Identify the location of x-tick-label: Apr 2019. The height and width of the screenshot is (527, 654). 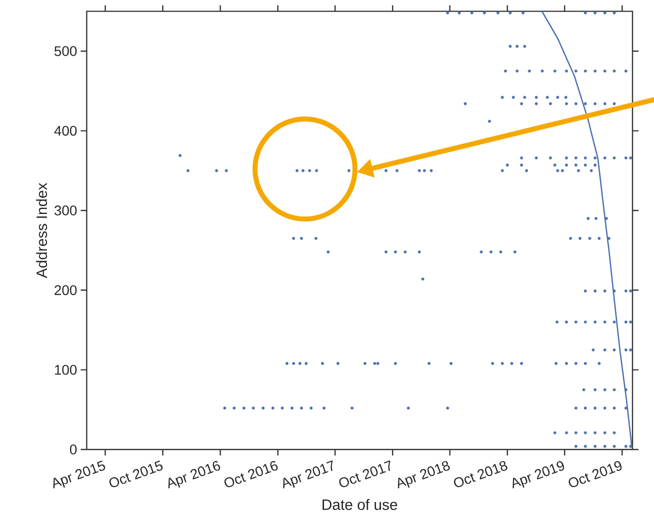
(538, 475).